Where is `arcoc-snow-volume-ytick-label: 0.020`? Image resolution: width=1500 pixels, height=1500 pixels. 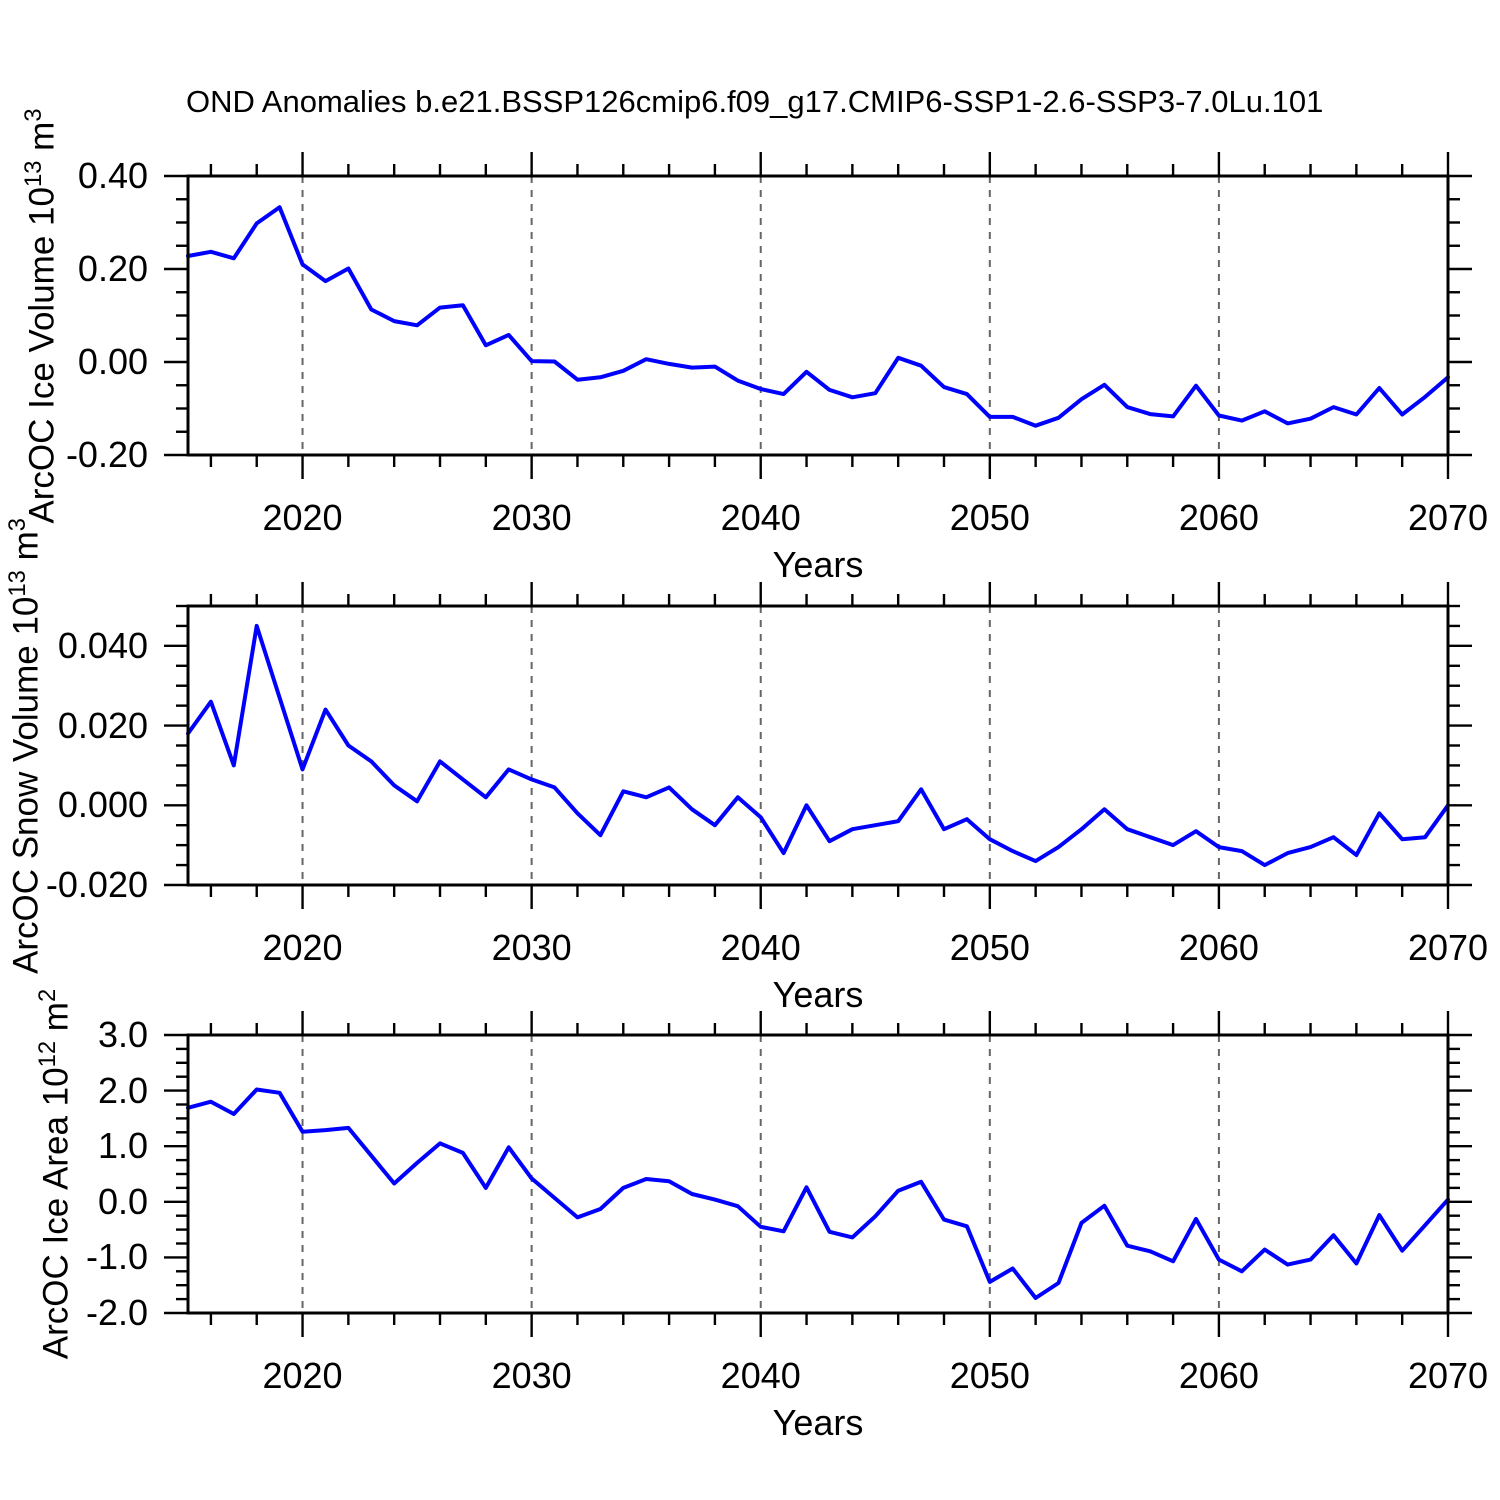
arcoc-snow-volume-ytick-label: 0.020 is located at coordinates (102, 725).